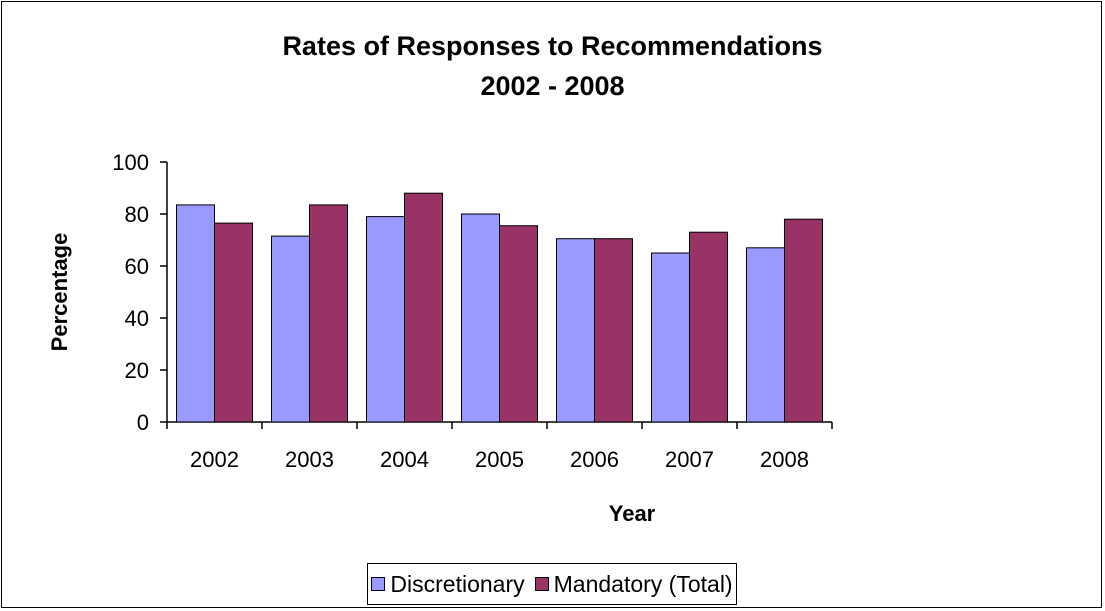  I want to click on bar-mandatory-2003, so click(328, 313).